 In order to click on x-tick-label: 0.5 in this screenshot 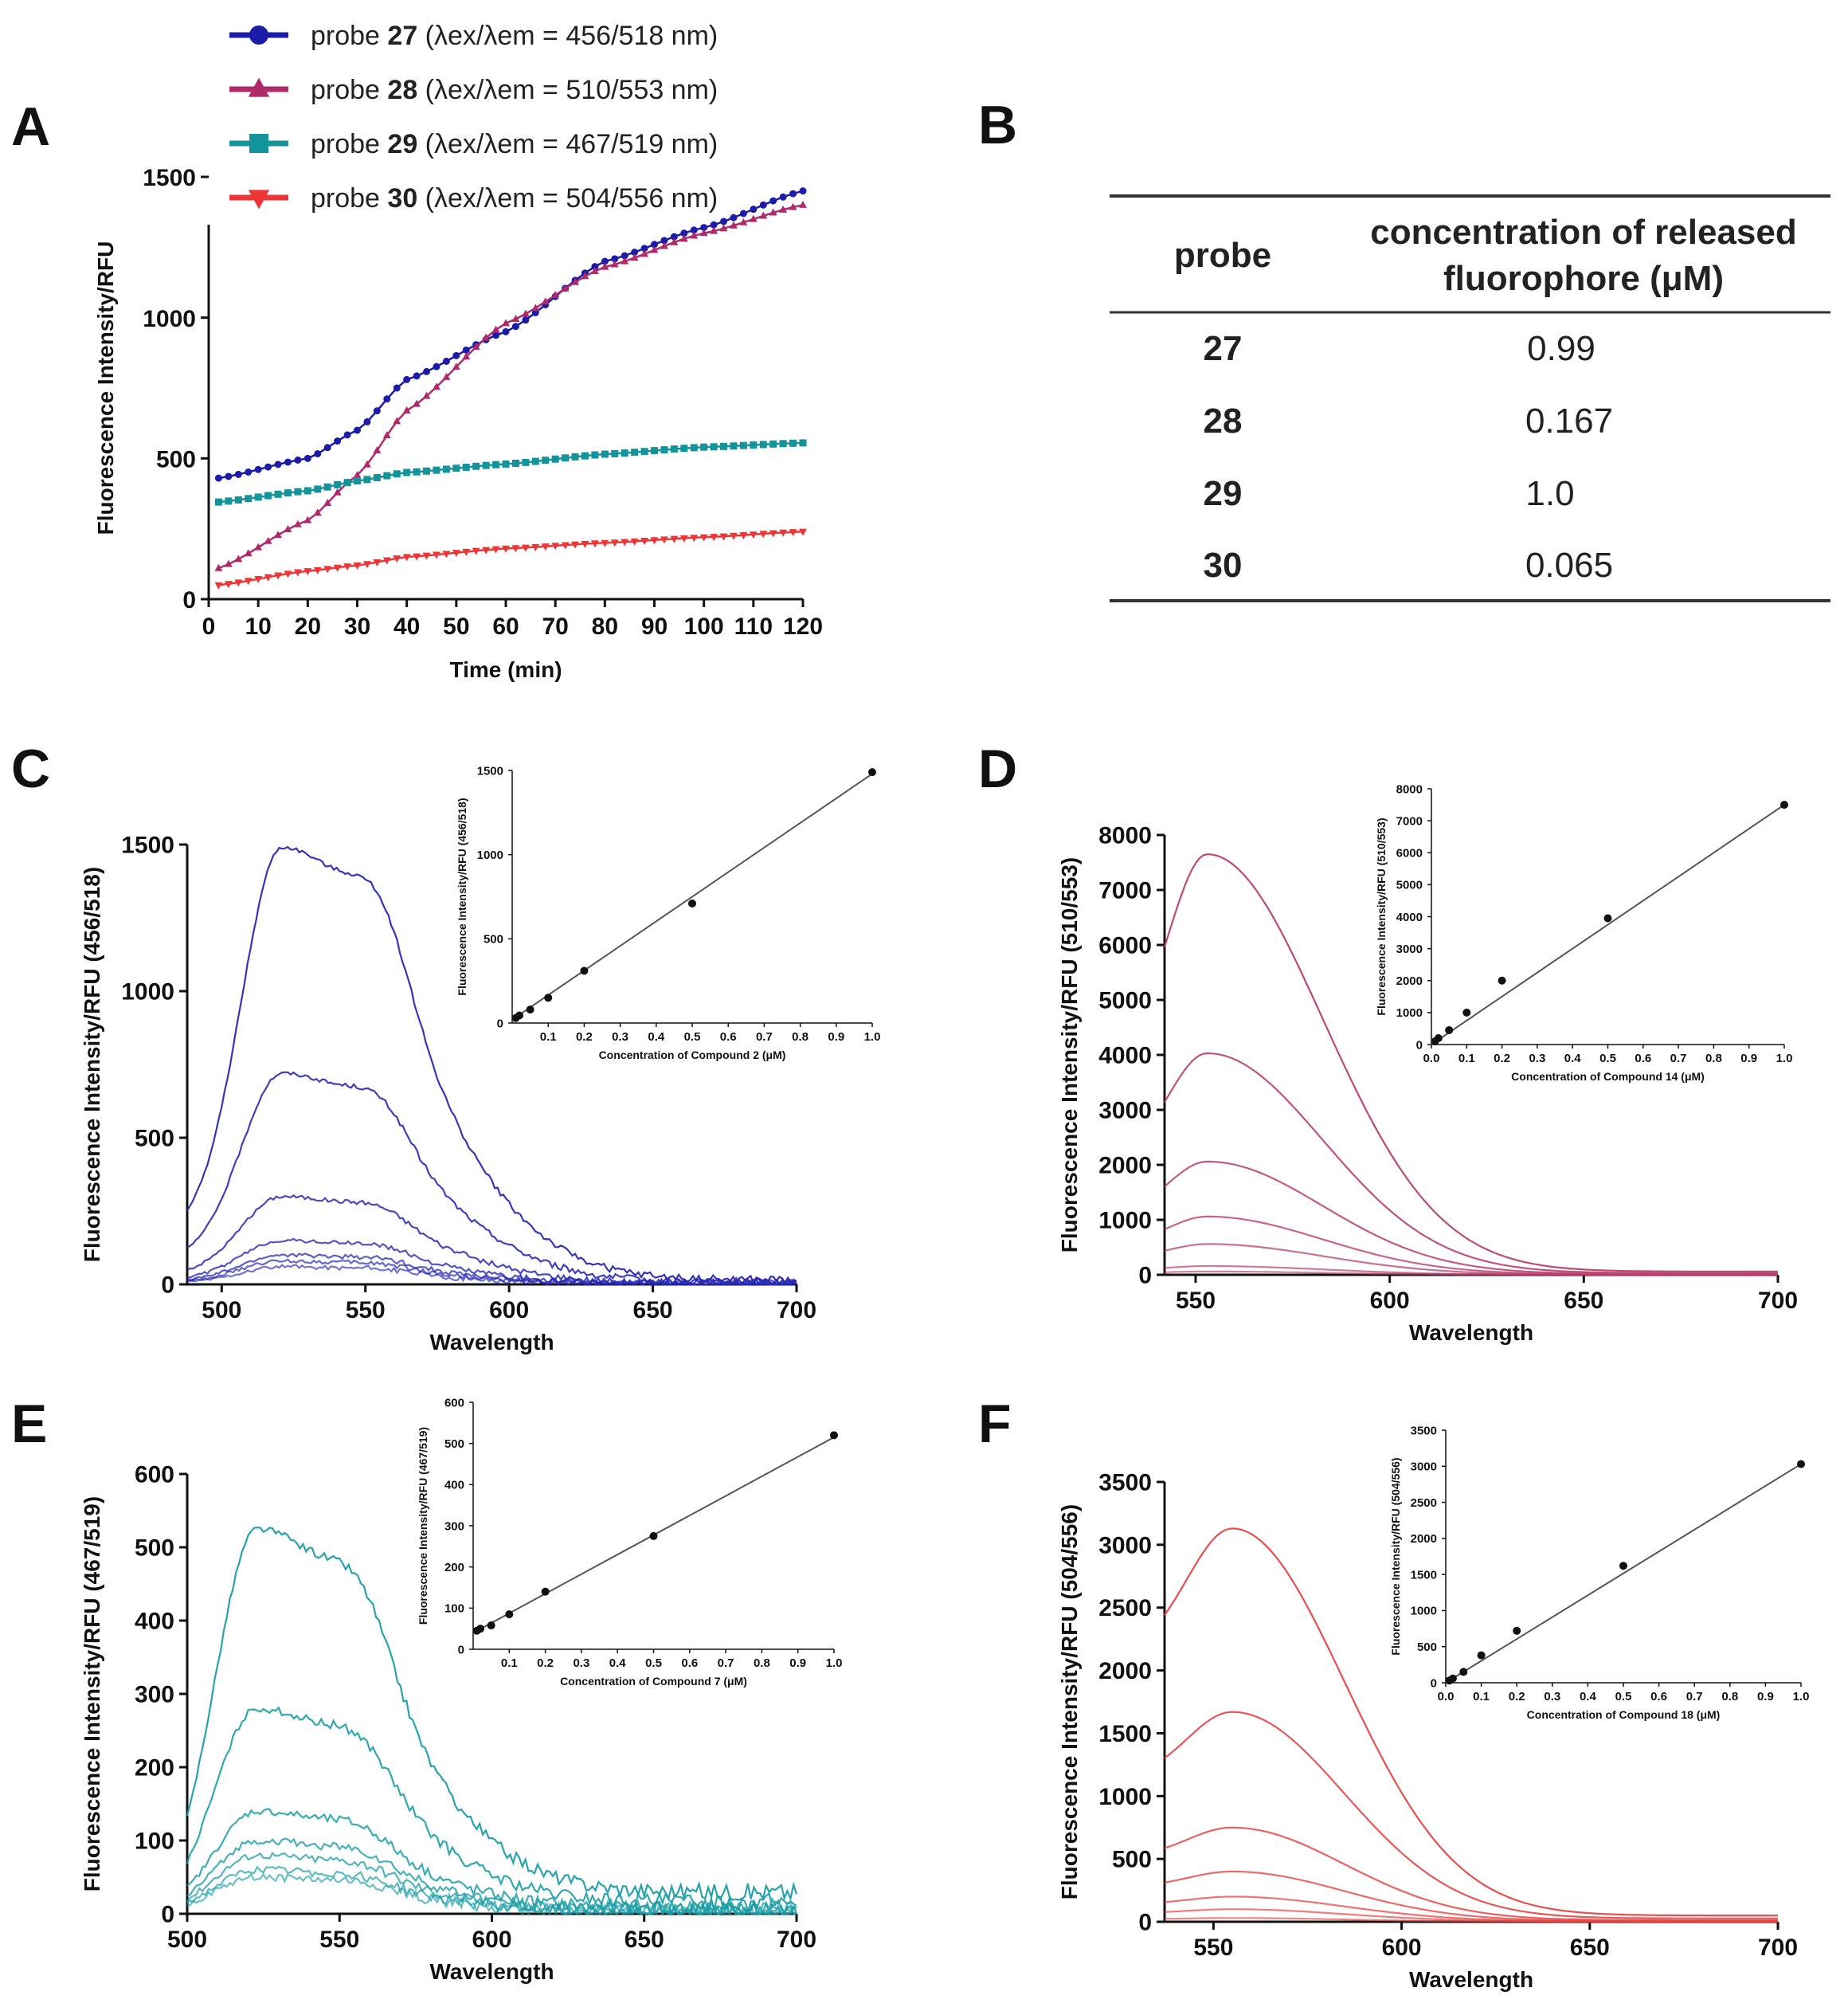, I will do `click(653, 1663)`.